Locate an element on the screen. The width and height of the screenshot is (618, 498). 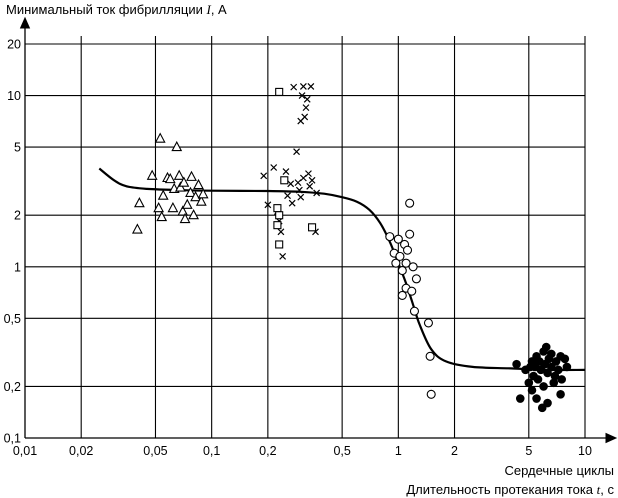
x-axis-label: Длительность протекания тока t, с is located at coordinates (510, 489).